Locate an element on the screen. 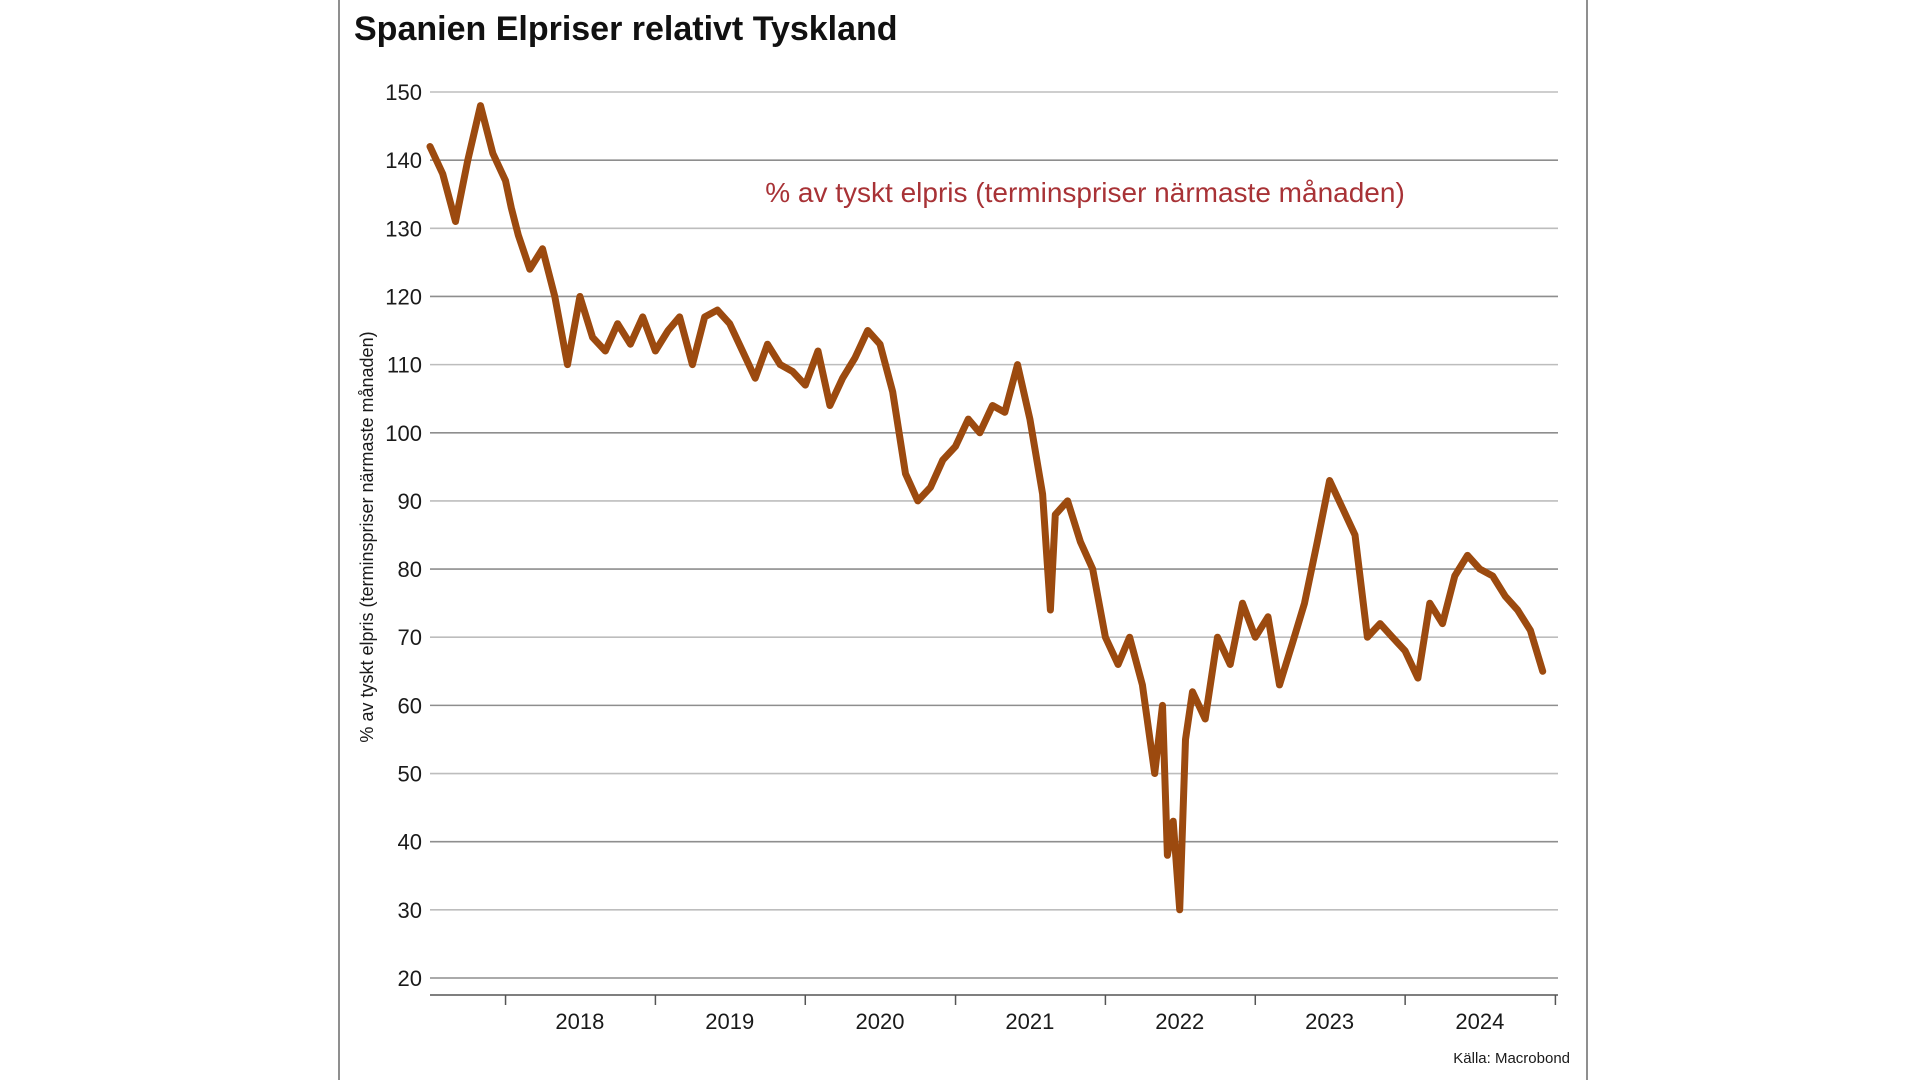 This screenshot has width=1920, height=1080. x-tick-label: 2022 is located at coordinates (1179, 1021).